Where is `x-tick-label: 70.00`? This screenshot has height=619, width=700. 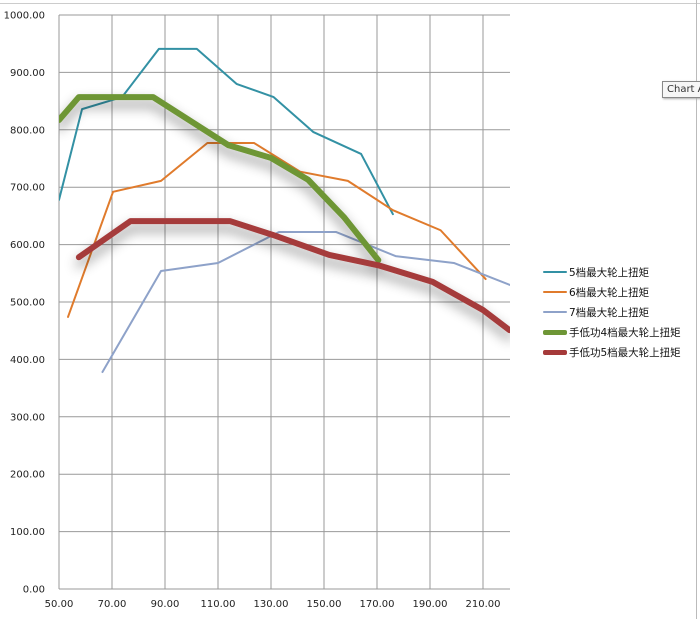
x-tick-label: 70.00 is located at coordinates (112, 604).